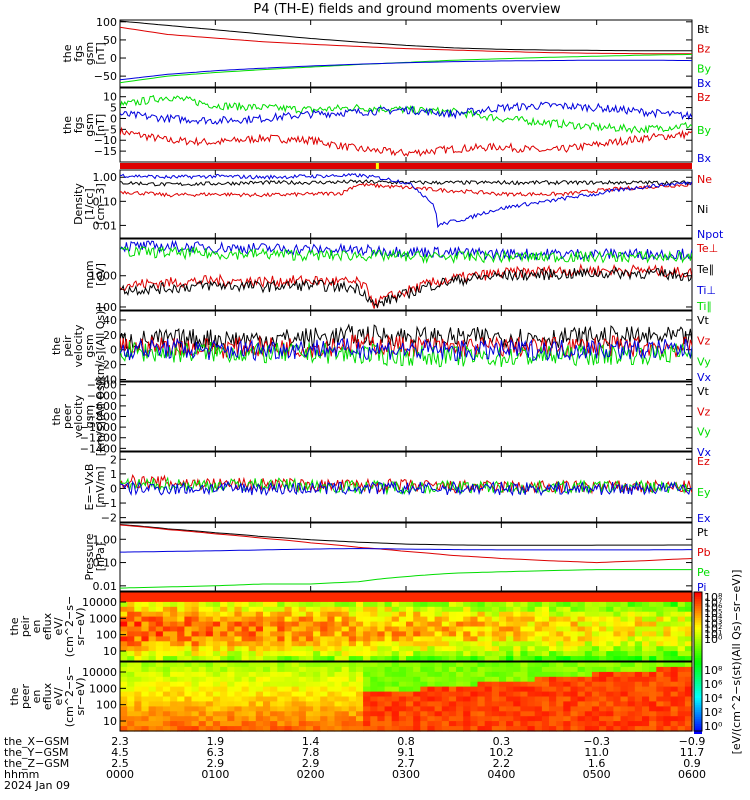  I want to click on footer-value: 2.7, so click(406, 763).